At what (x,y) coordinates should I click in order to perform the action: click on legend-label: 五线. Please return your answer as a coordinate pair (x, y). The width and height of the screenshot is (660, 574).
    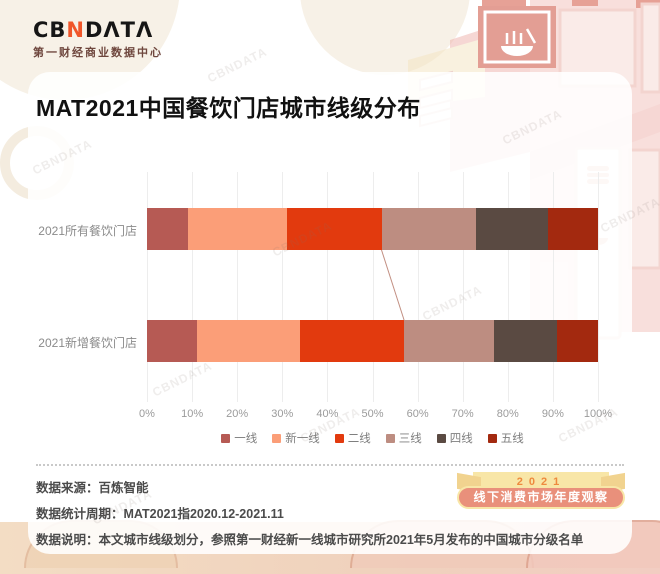
    Looking at the image, I should click on (512, 439).